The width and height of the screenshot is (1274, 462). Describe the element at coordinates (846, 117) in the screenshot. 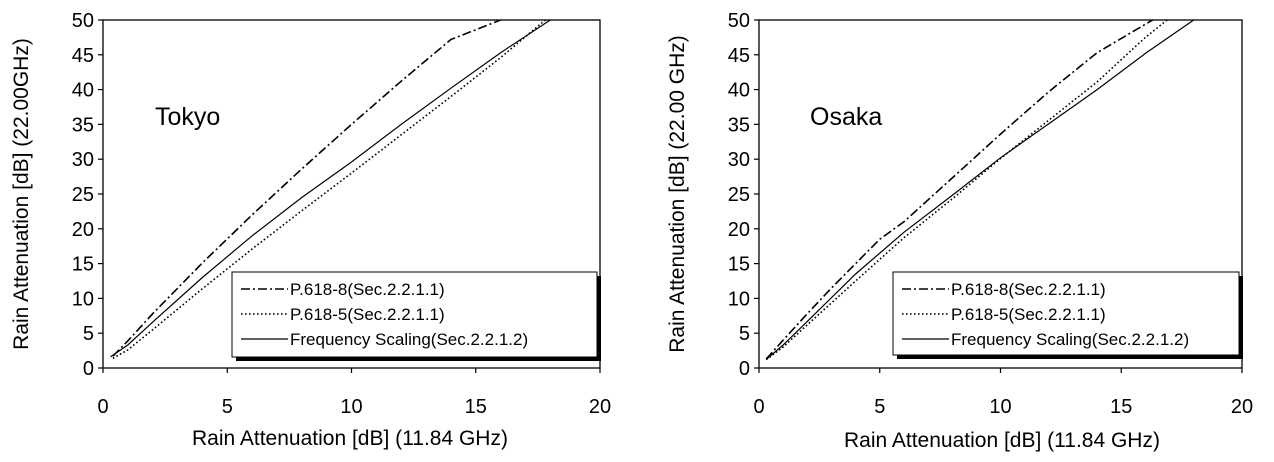

I see `city-annotation: Osaka` at that location.